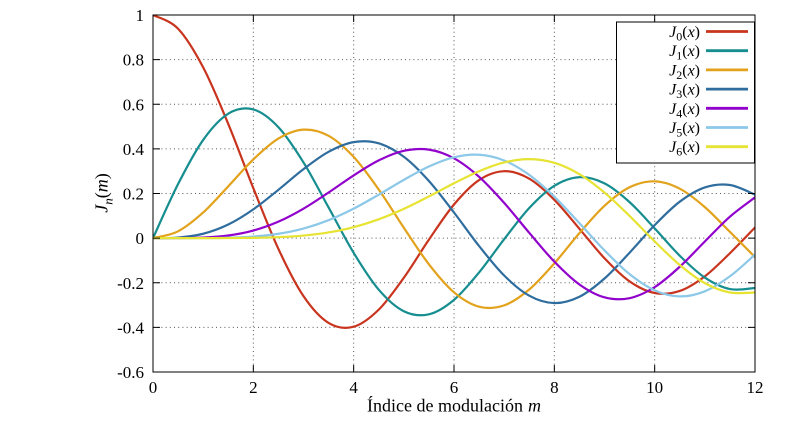  What do you see at coordinates (130, 372) in the screenshot?
I see `y-tick-label: -0.6` at bounding box center [130, 372].